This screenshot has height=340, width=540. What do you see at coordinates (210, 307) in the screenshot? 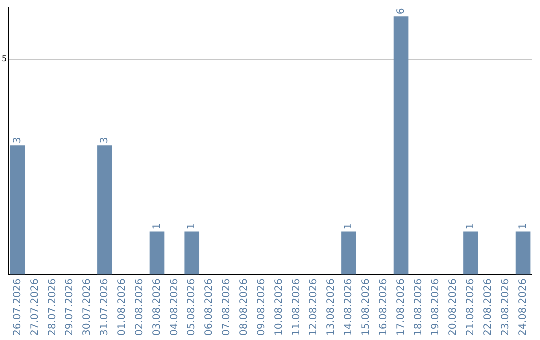
I see `x-tick-label: 06.08.2026` at bounding box center [210, 307].